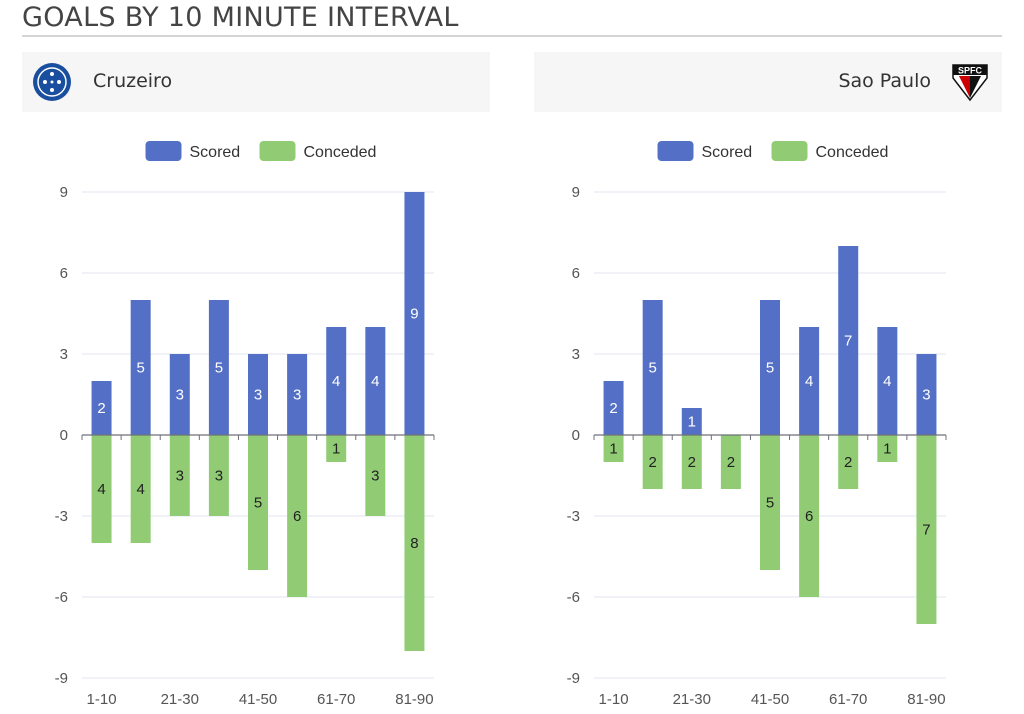 The height and width of the screenshot is (714, 1024). Describe the element at coordinates (133, 81) in the screenshot. I see `team-name-home: Cruzeiro` at that location.